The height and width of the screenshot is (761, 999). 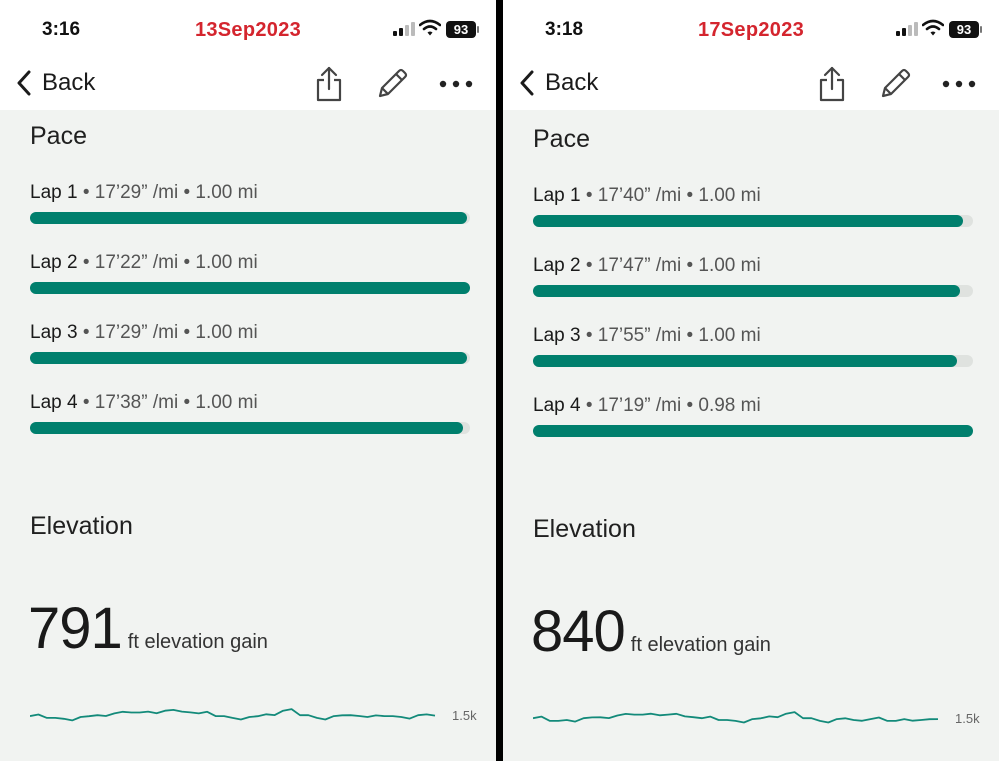 What do you see at coordinates (167, 402) in the screenshot?
I see `lap-detail: • 17’38” /mi • 1.00 mi` at bounding box center [167, 402].